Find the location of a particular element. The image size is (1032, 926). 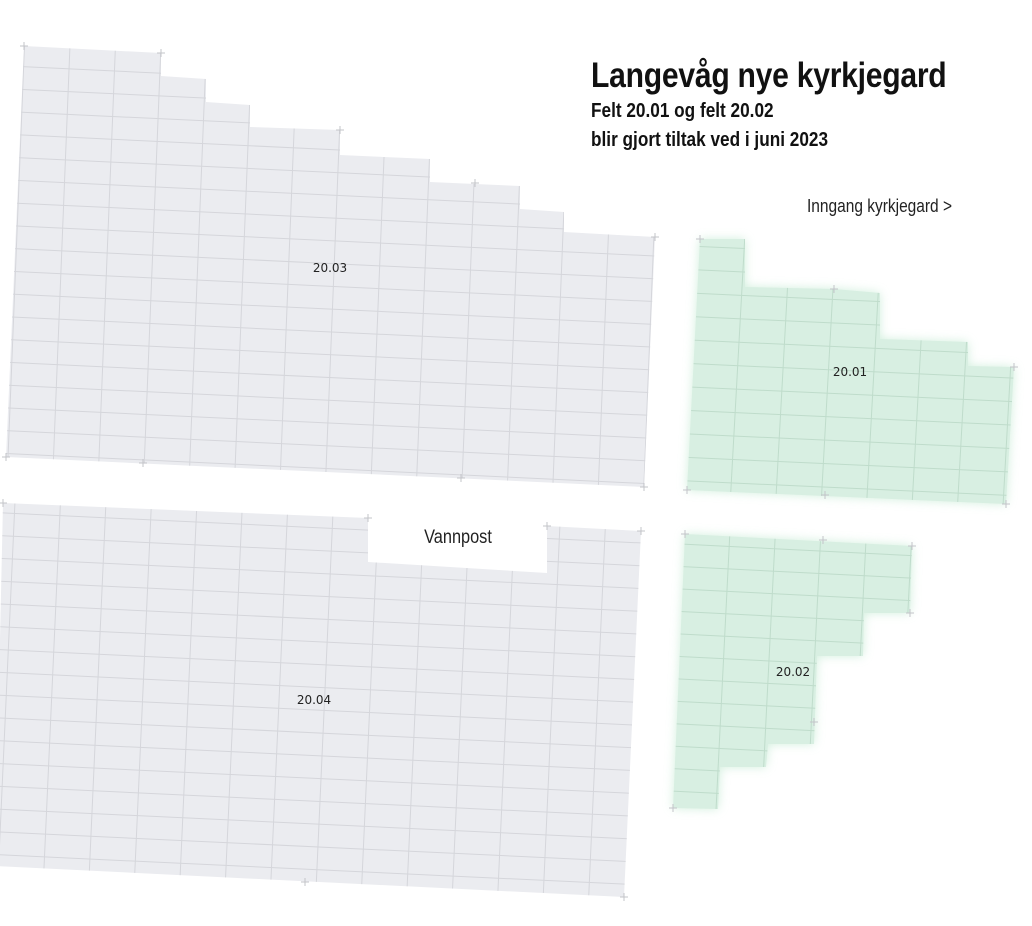

subtitle-line-1: Felt 20.01 og felt 20.02 is located at coordinates (682, 111).